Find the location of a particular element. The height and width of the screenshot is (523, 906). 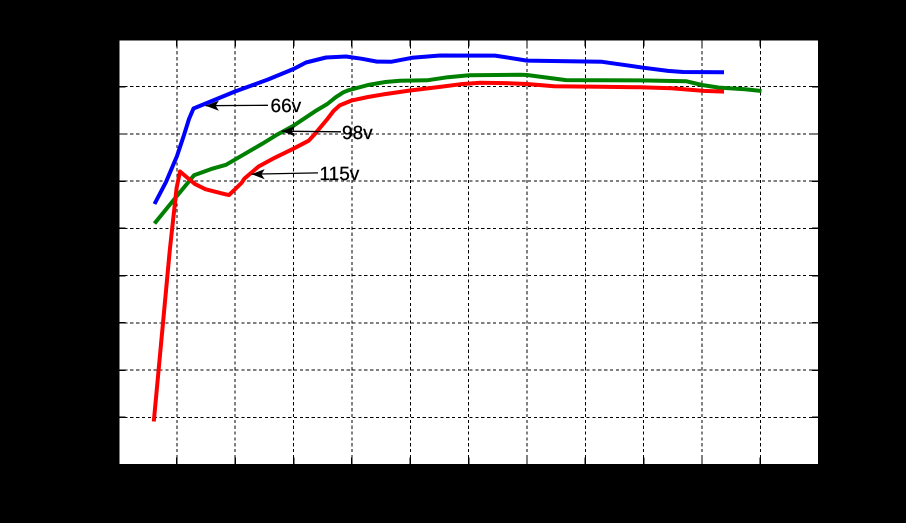

svg-text: 115v is located at coordinates (340, 174).